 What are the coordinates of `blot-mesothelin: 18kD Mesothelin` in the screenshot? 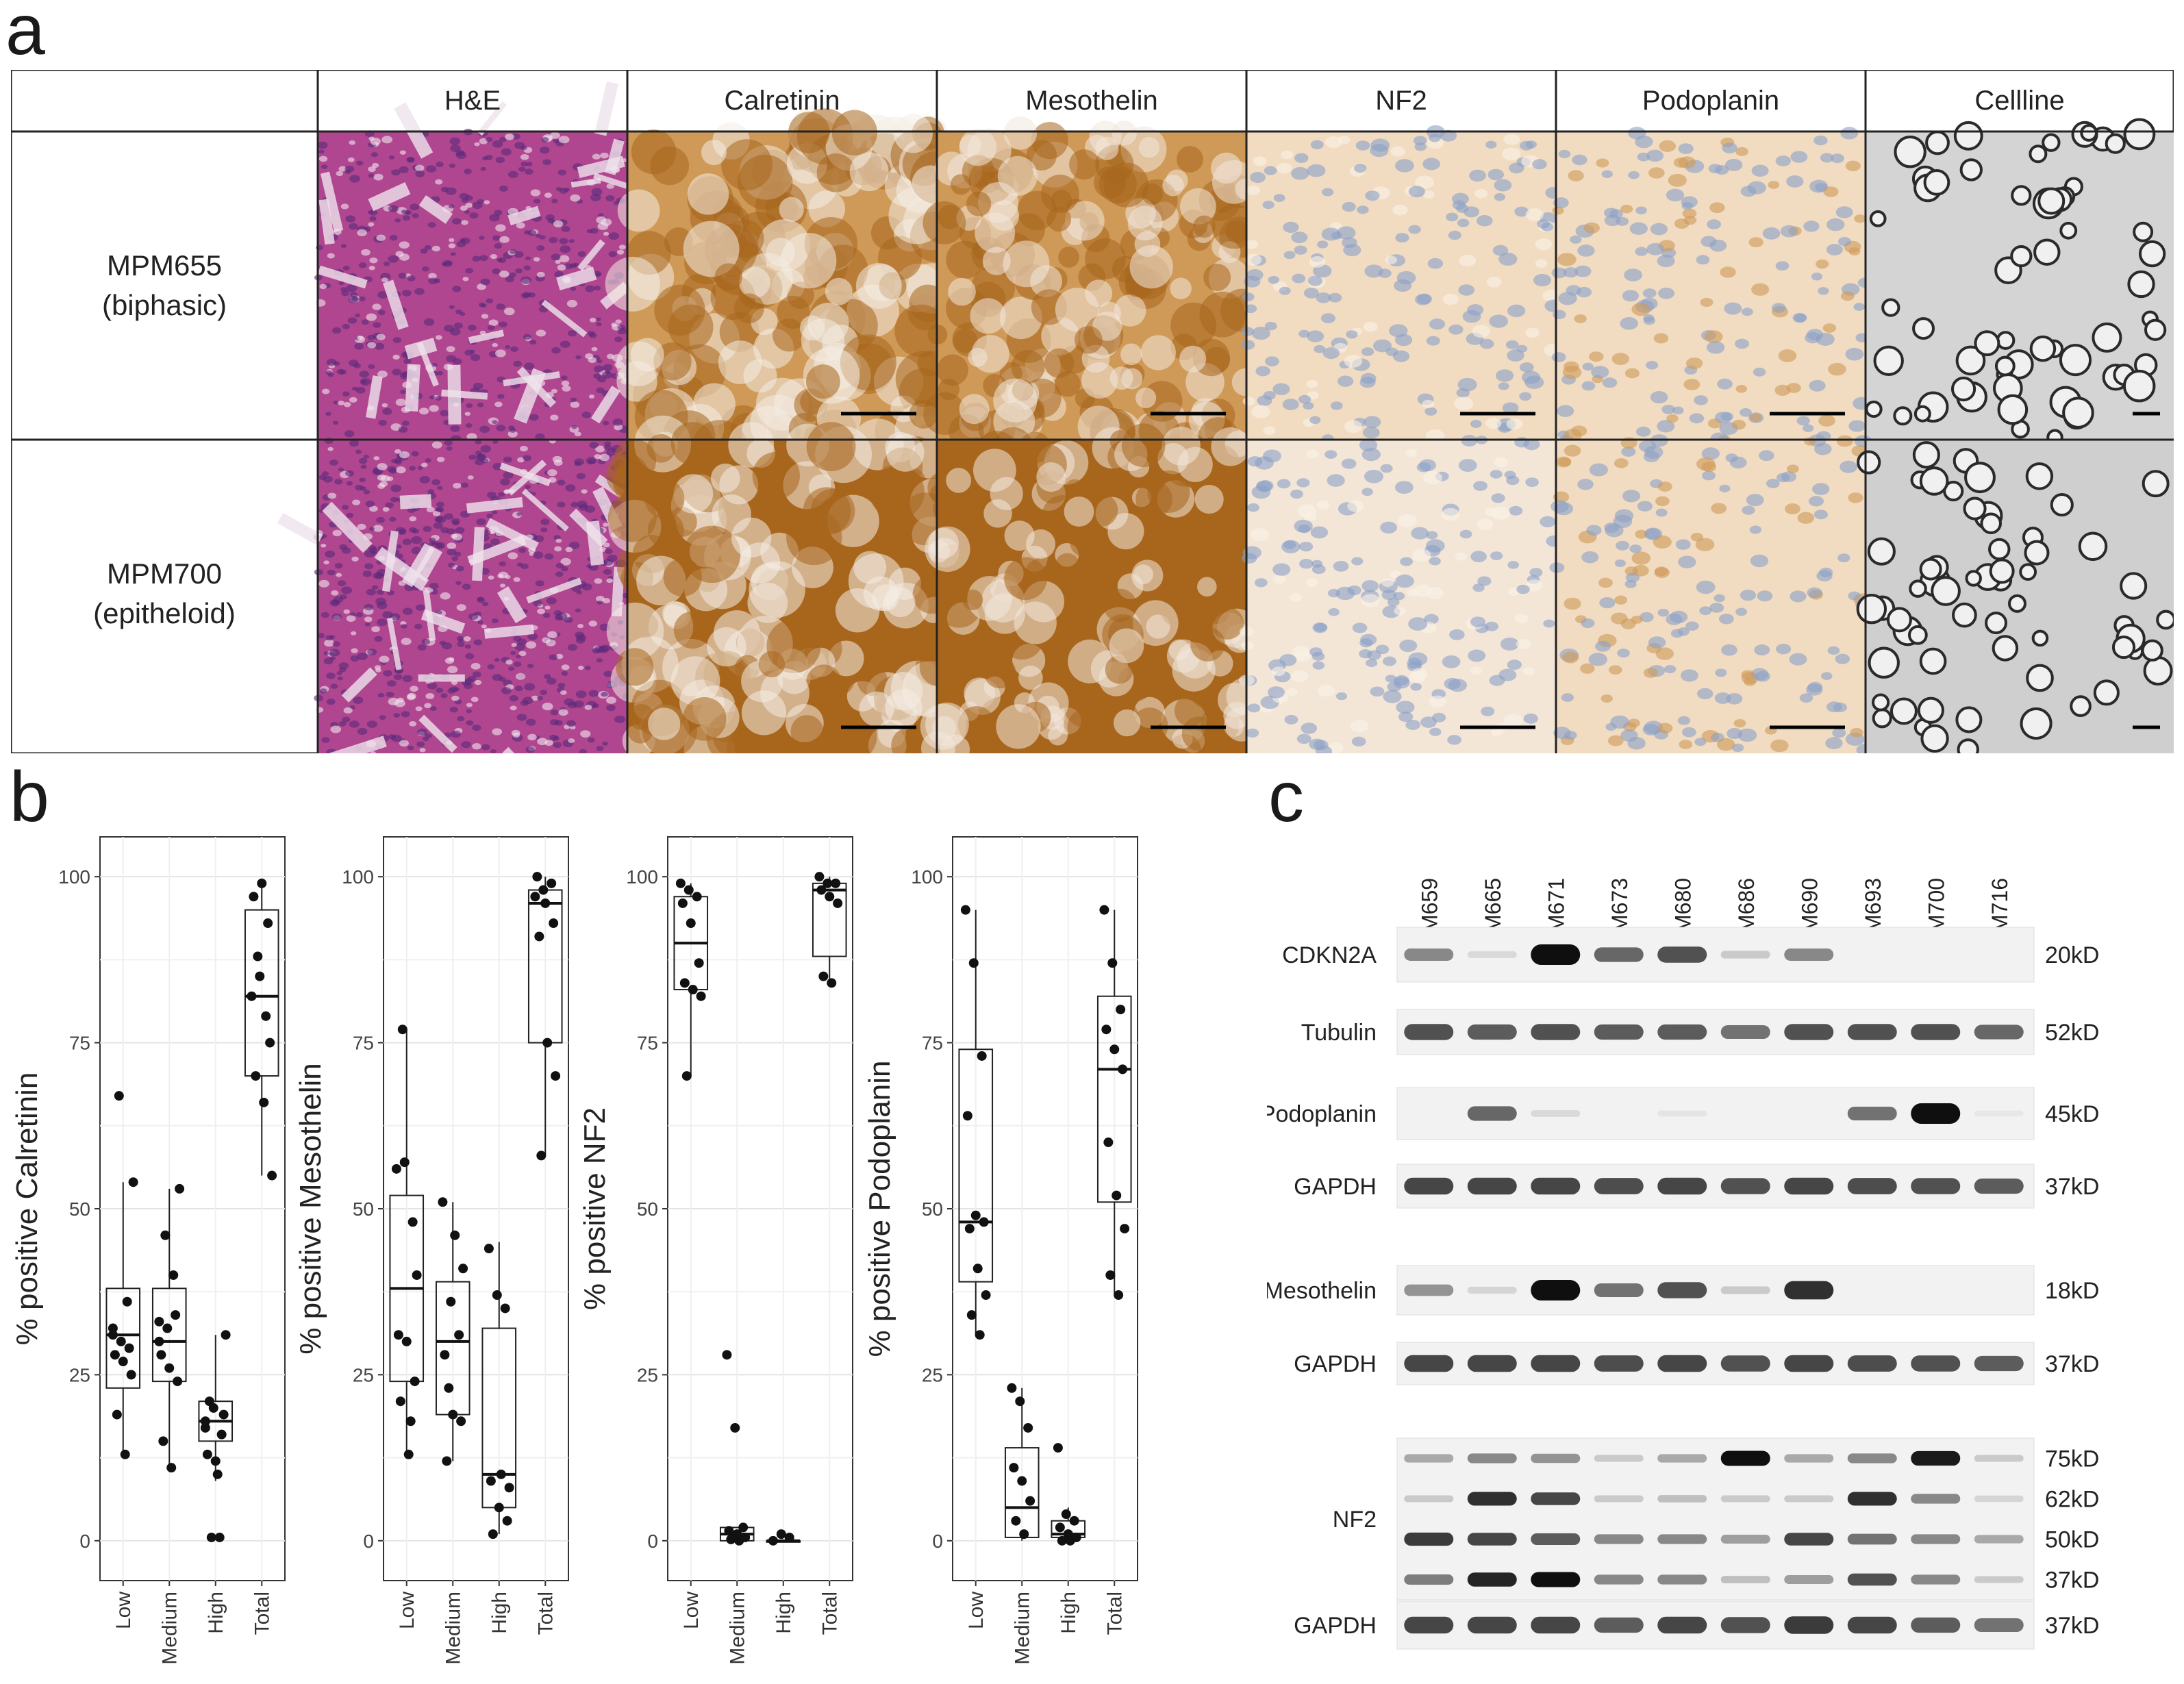 It's located at (1683, 1290).